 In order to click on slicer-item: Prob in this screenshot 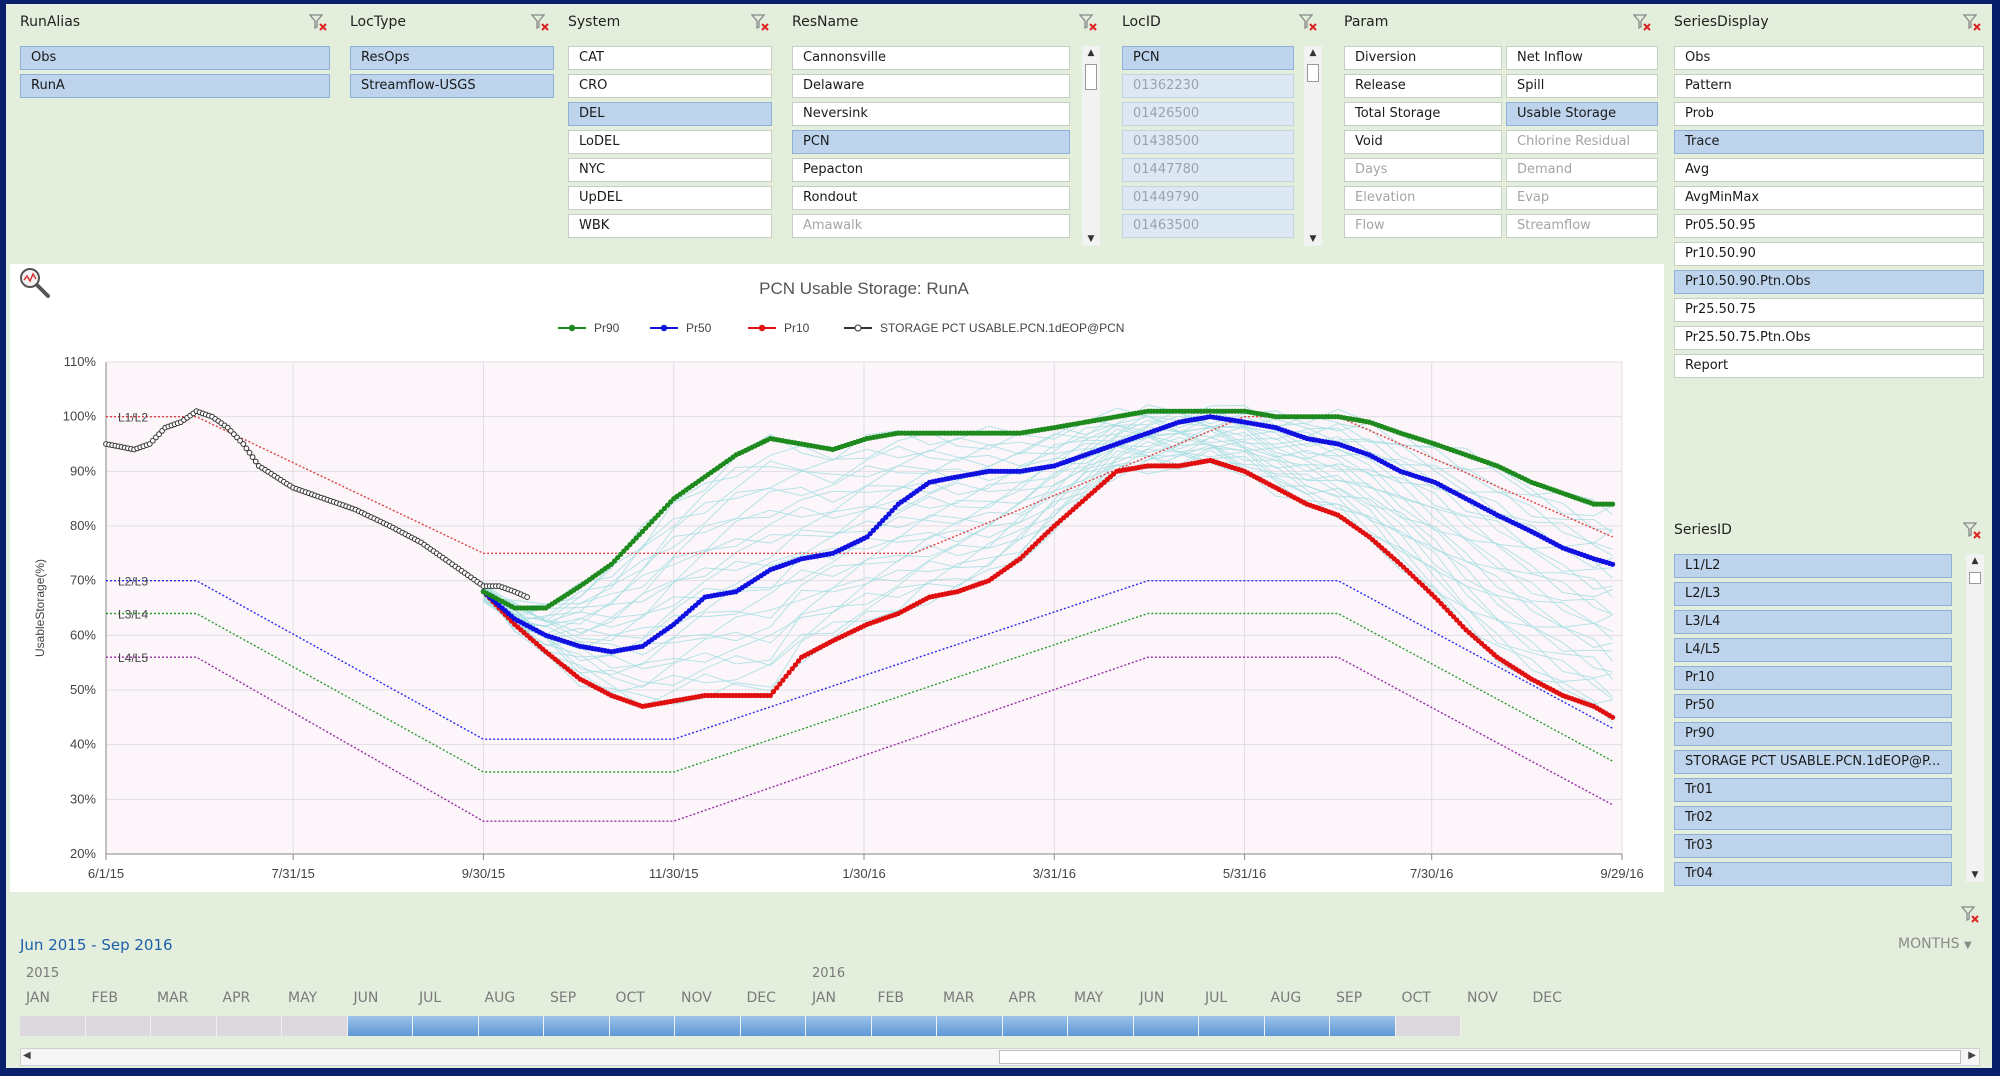, I will do `click(1829, 114)`.